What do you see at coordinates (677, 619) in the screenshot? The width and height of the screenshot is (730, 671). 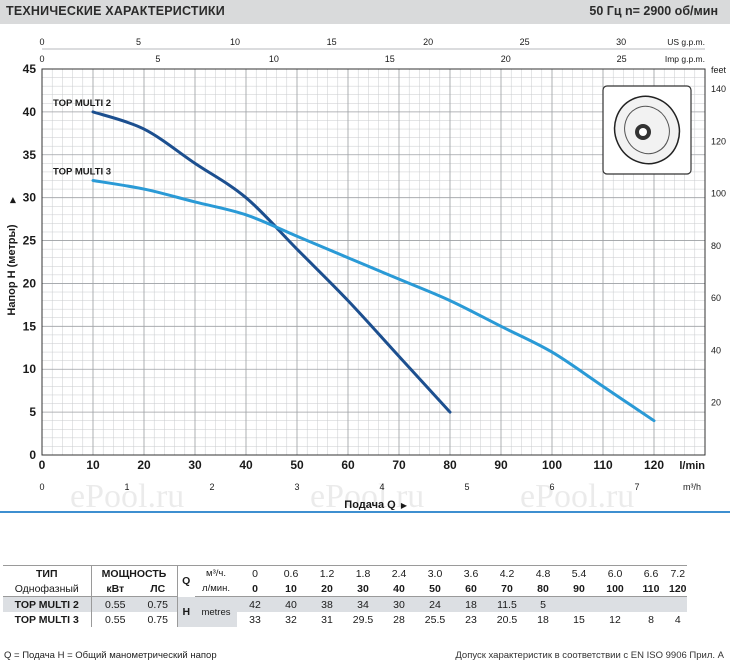 I see `head-value-cell: 4` at bounding box center [677, 619].